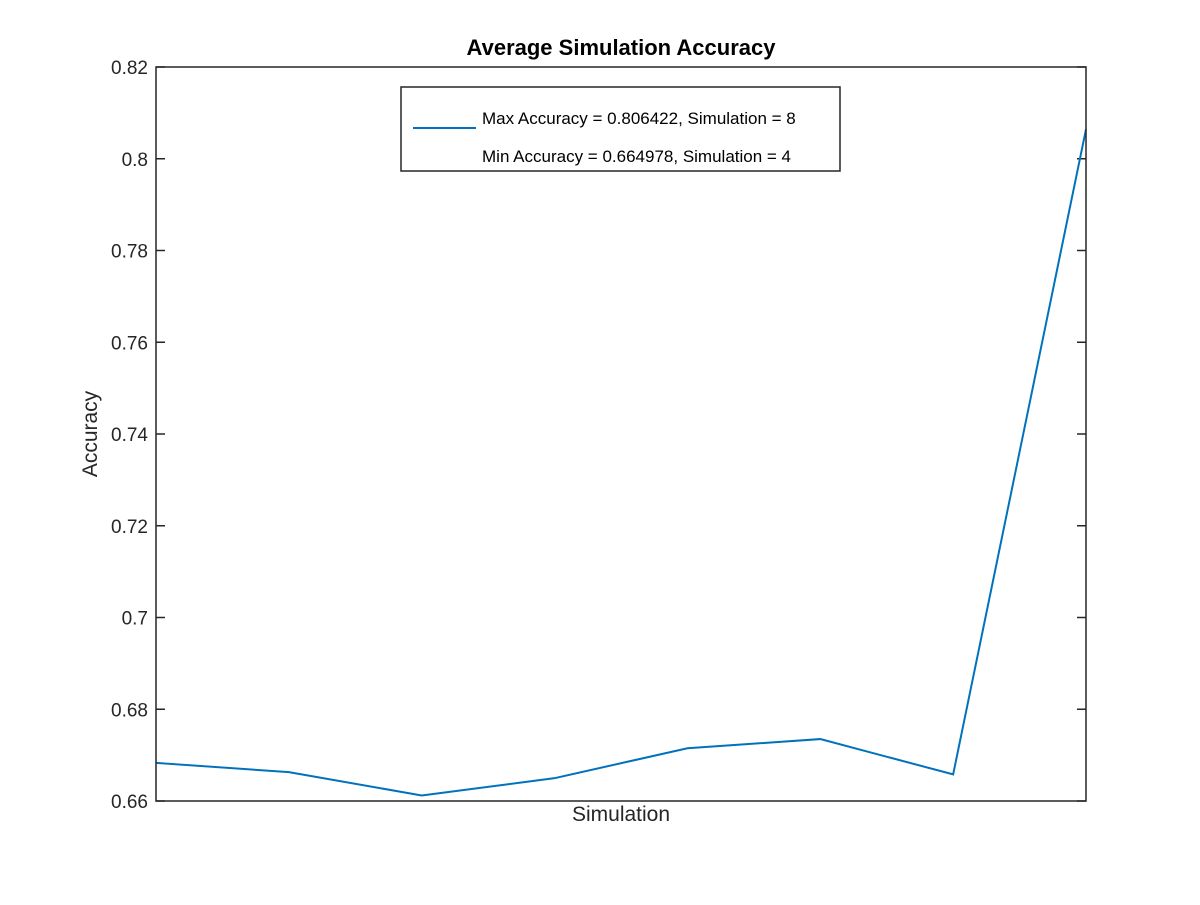 Image resolution: width=1200 pixels, height=905 pixels. Describe the element at coordinates (129, 68) in the screenshot. I see `y-tick-label: 0.82` at that location.